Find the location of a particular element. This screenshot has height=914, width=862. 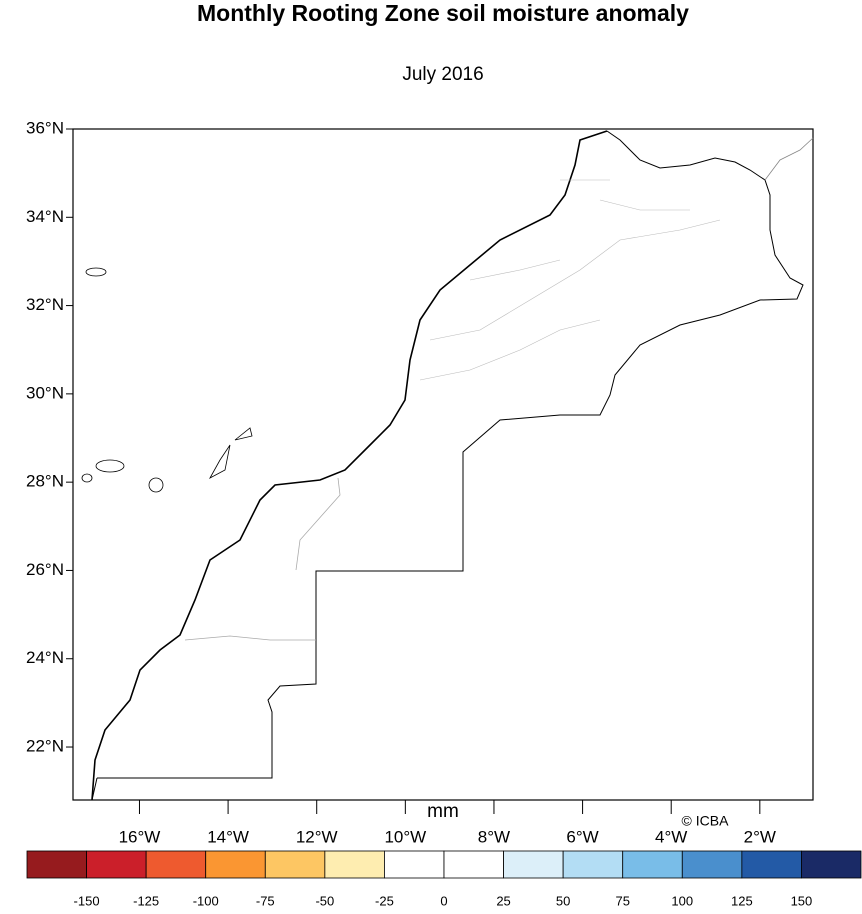

lat-label: 36°N is located at coordinates (45, 127).